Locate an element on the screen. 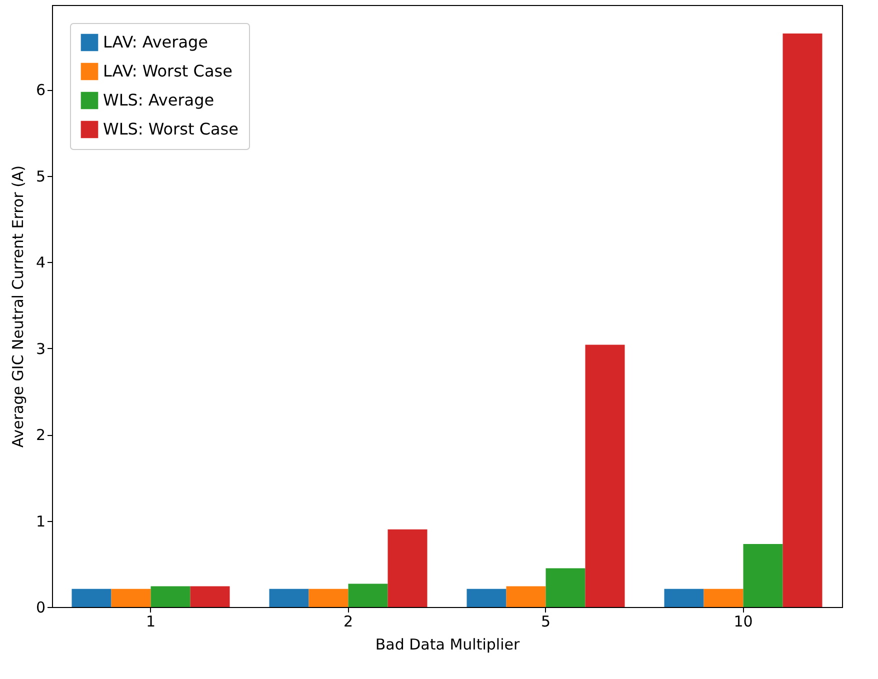 This screenshot has width=878, height=679. y-tick-label: 2 is located at coordinates (41, 435).